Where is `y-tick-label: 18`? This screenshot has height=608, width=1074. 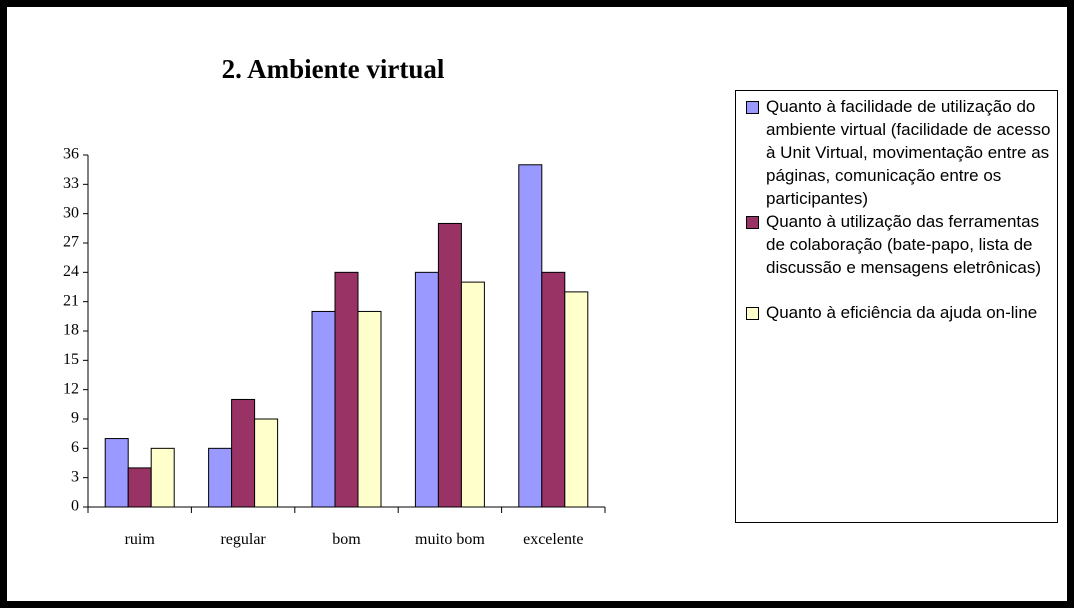 y-tick-label: 18 is located at coordinates (71, 330).